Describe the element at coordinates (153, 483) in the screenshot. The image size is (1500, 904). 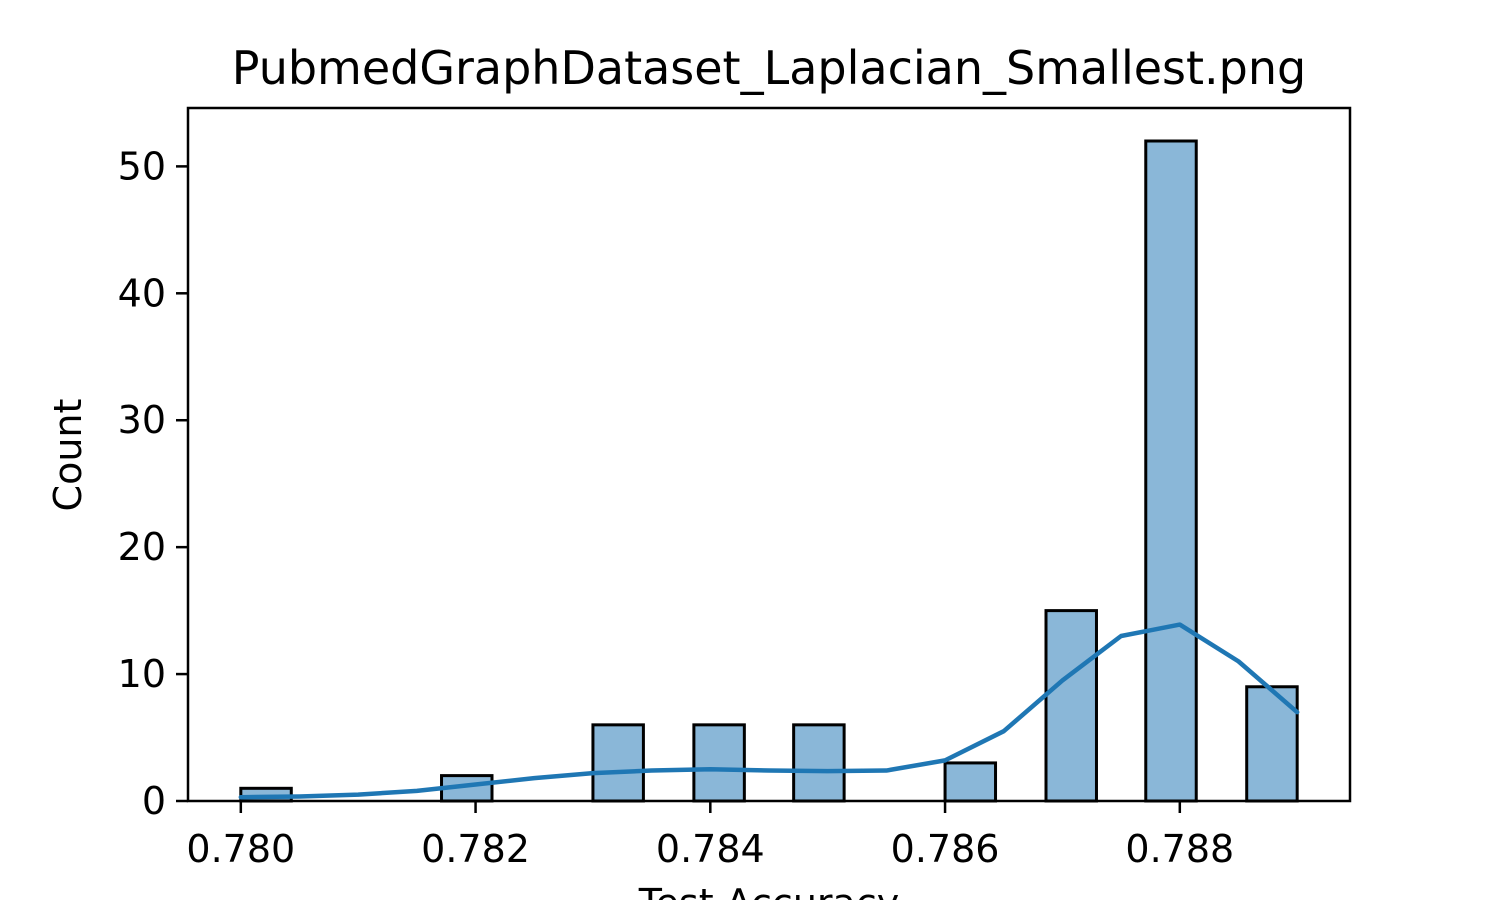
I see `y-axis: 0 10 20 30 40 50` at that location.